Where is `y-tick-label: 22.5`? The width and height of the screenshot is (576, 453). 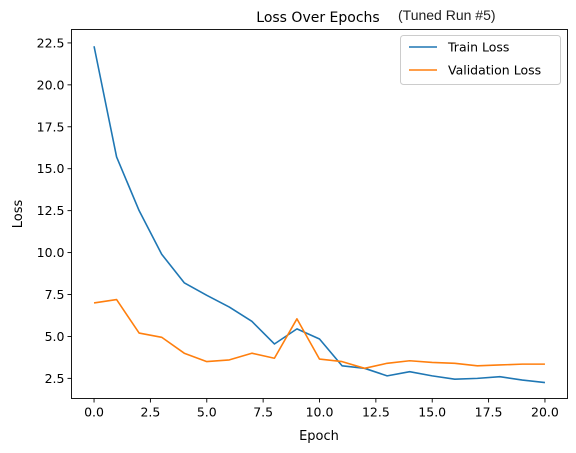
y-tick-label: 22.5 is located at coordinates (51, 42).